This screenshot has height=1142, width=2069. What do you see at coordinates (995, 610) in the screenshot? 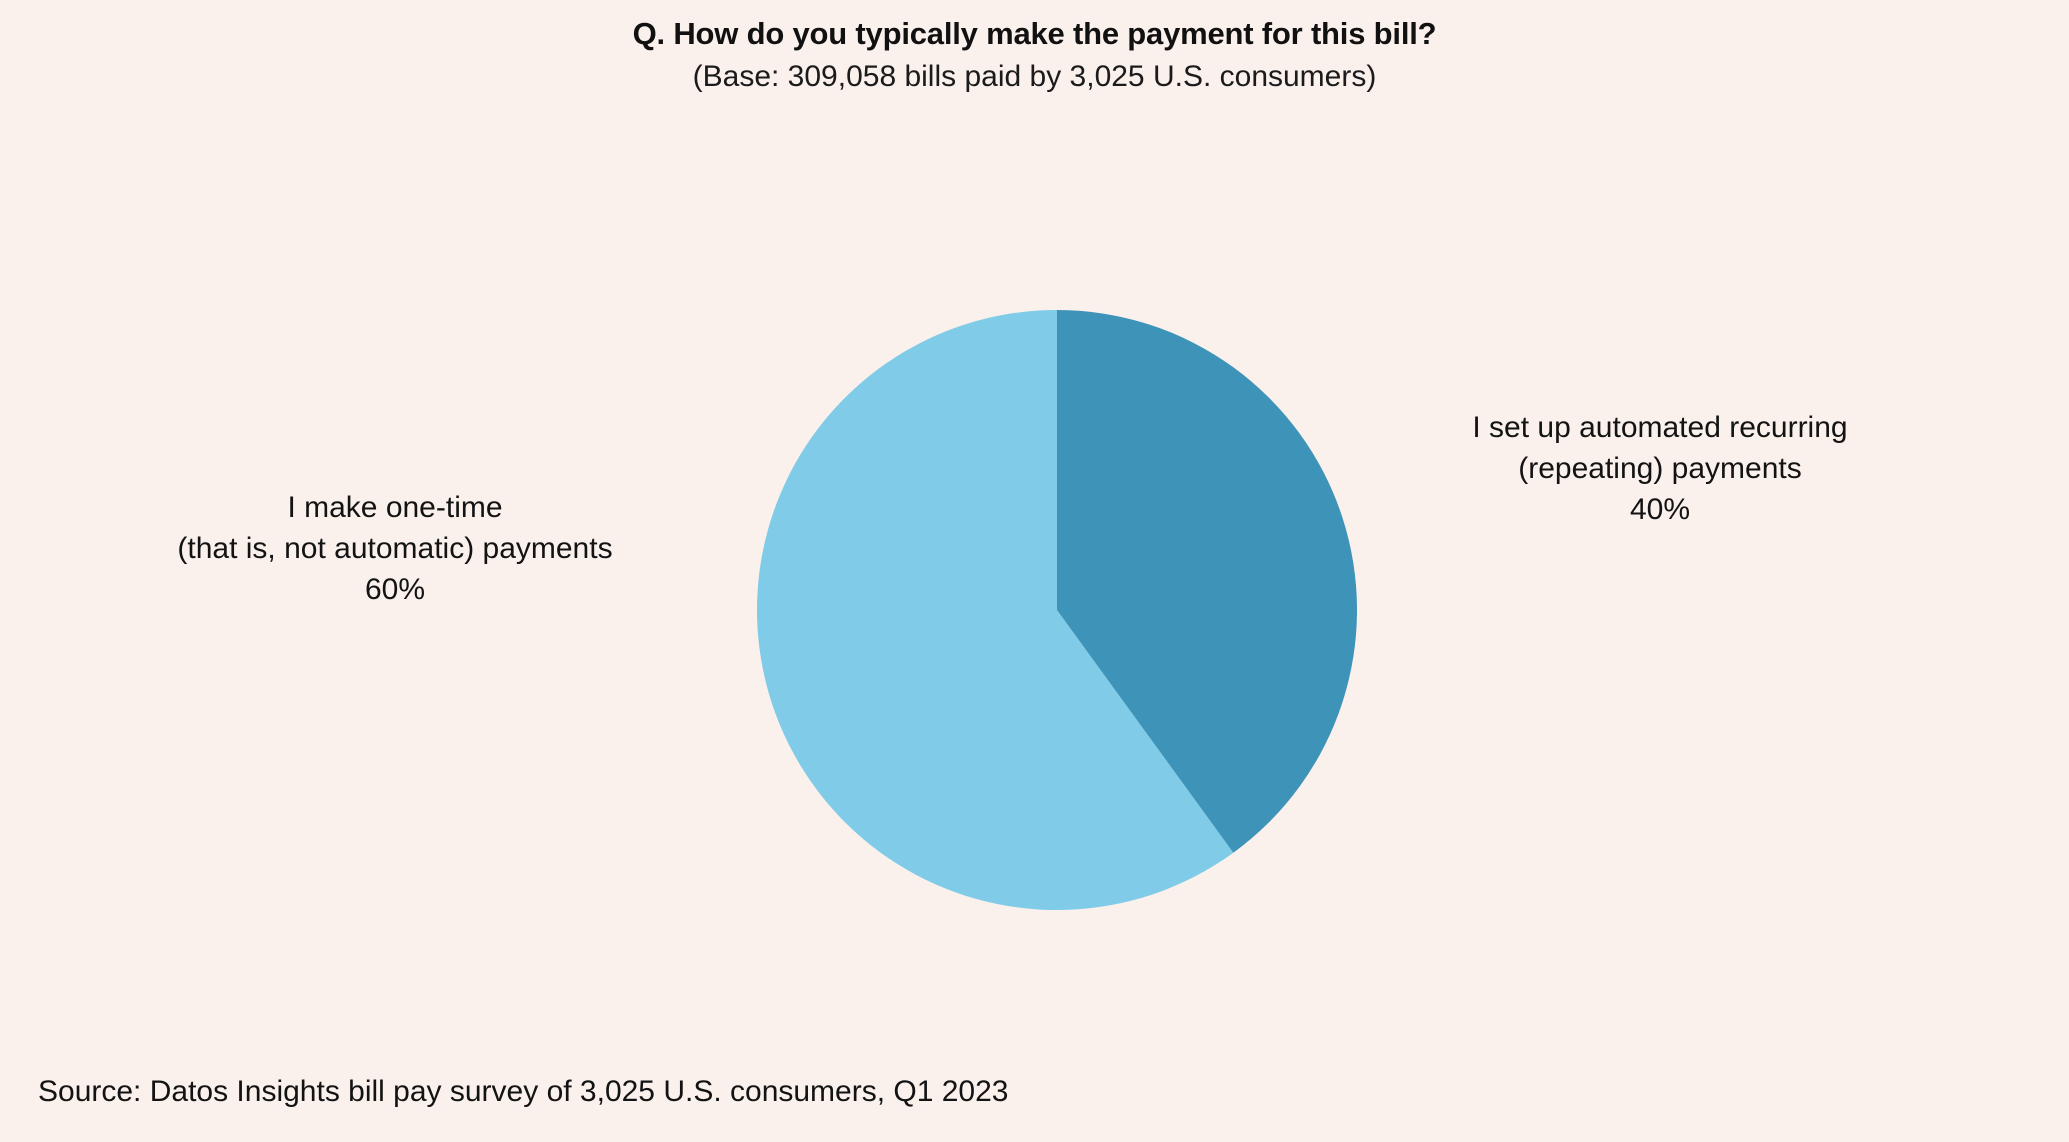
I see `pie-slice-one-time` at bounding box center [995, 610].